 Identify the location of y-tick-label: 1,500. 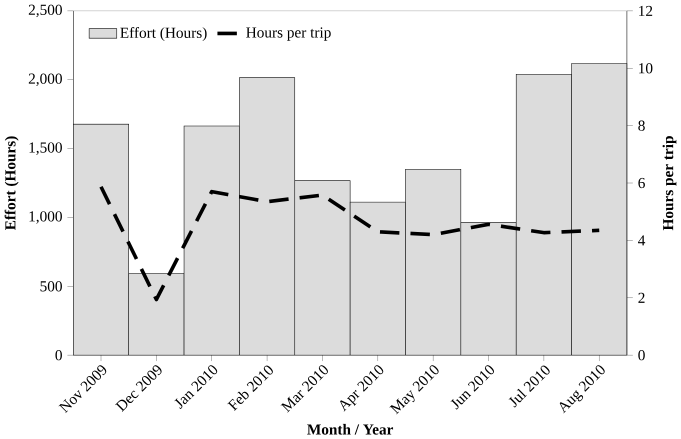
(46, 148).